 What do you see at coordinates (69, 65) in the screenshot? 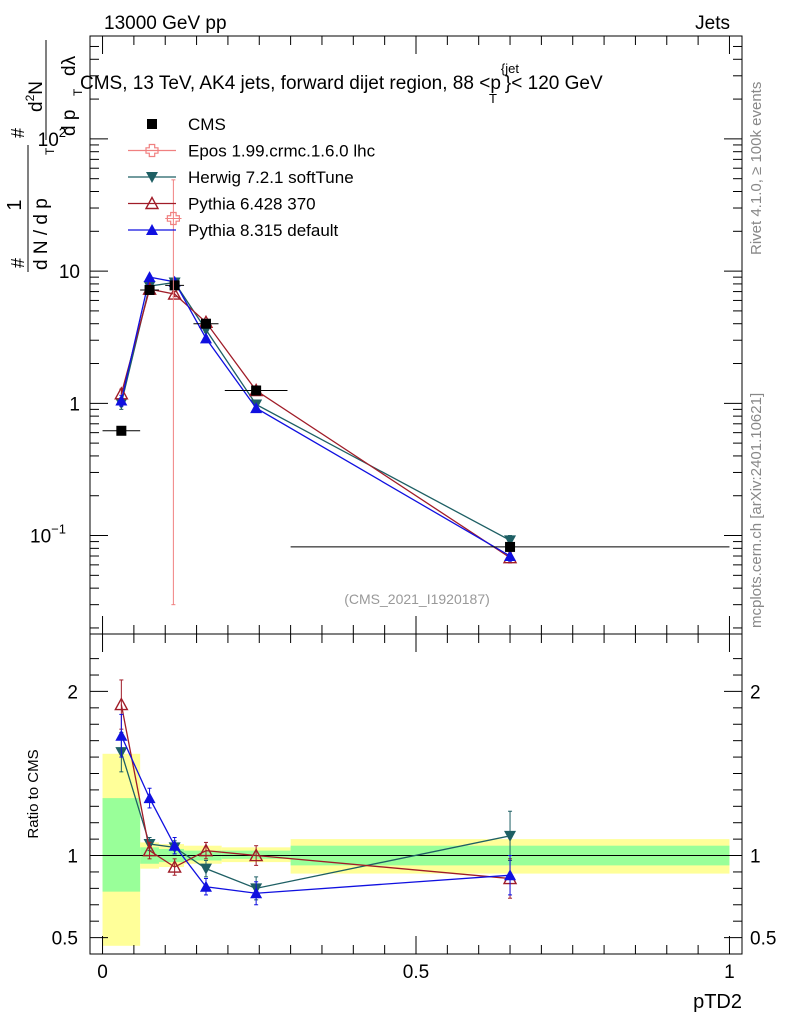
I see `y-axis-title-dlambda: dλ` at bounding box center [69, 65].